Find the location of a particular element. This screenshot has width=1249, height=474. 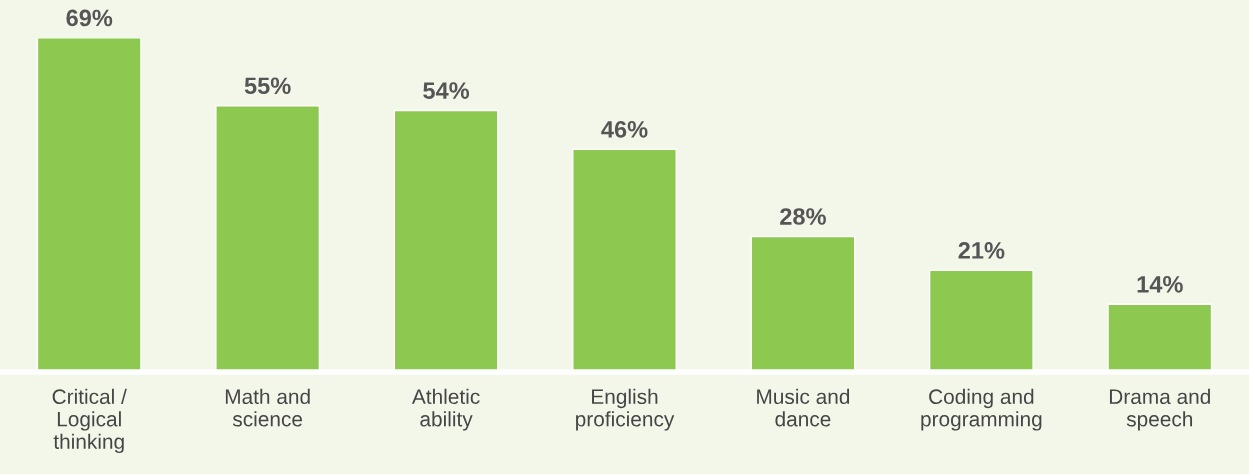

data-label: 14% is located at coordinates (1160, 284).